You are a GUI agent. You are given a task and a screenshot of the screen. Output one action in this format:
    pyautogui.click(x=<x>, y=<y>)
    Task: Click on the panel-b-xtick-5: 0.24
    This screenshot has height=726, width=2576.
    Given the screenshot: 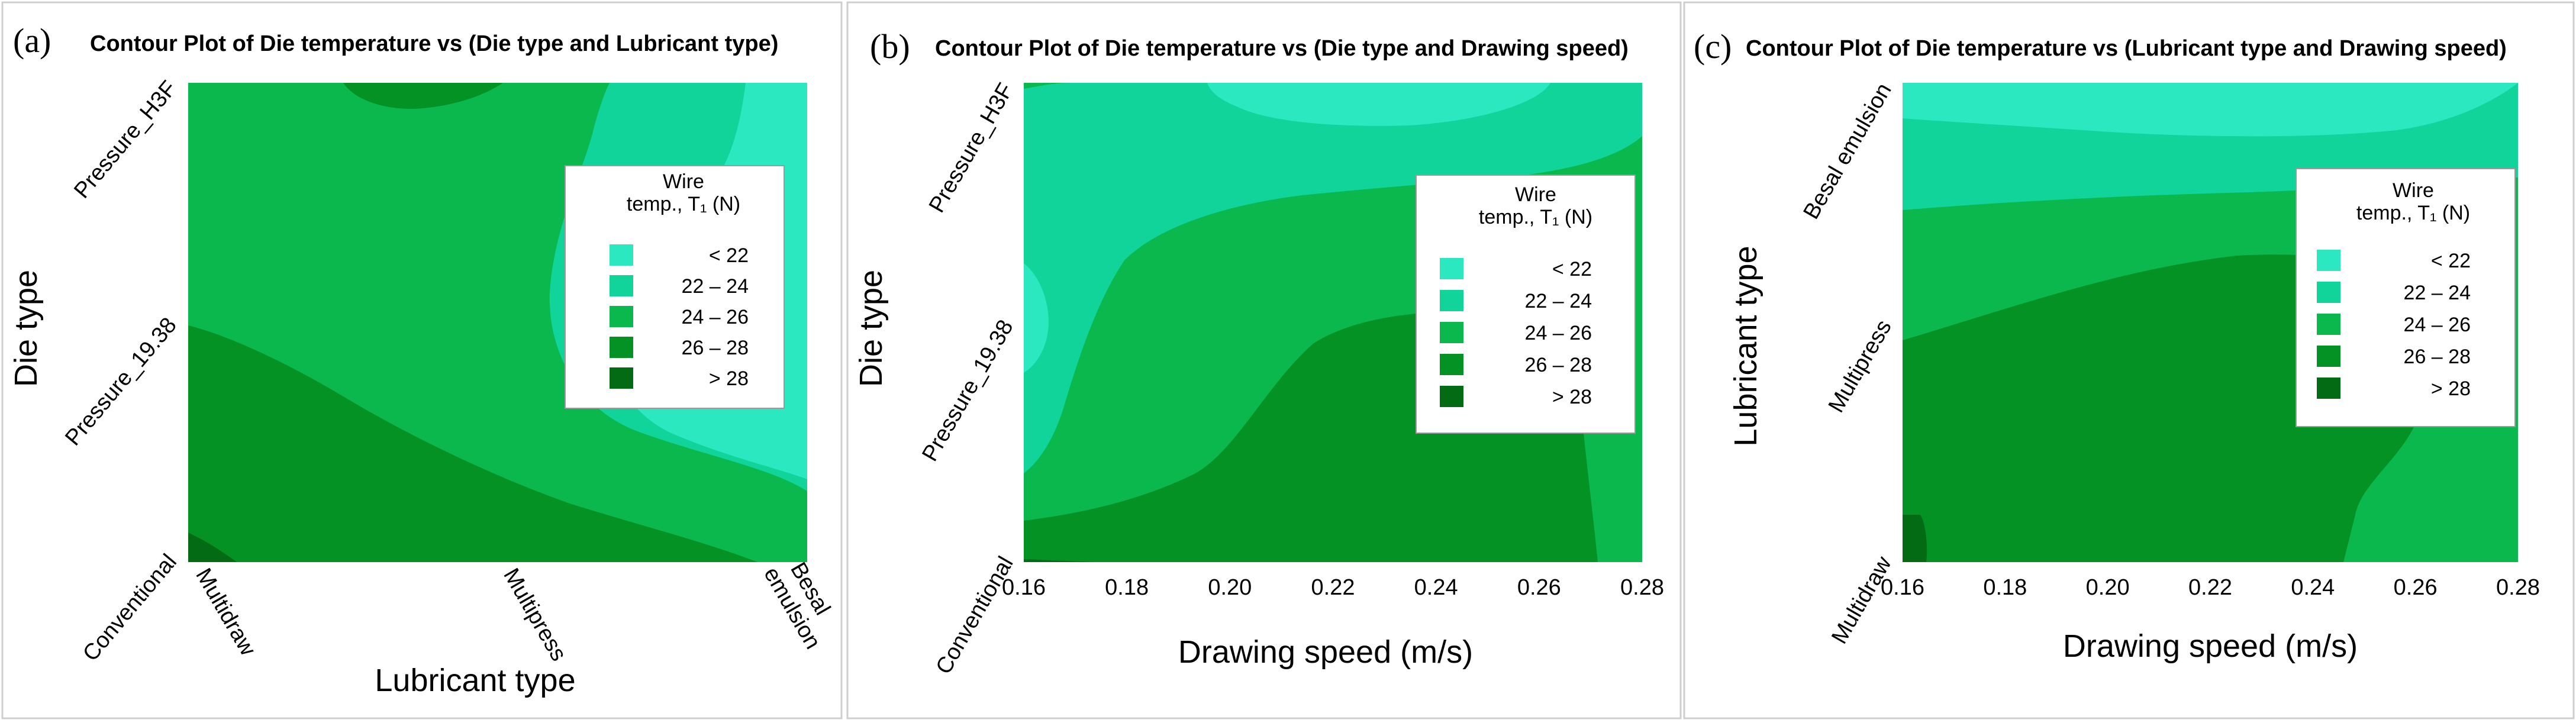 What is the action you would take?
    pyautogui.click(x=1436, y=587)
    